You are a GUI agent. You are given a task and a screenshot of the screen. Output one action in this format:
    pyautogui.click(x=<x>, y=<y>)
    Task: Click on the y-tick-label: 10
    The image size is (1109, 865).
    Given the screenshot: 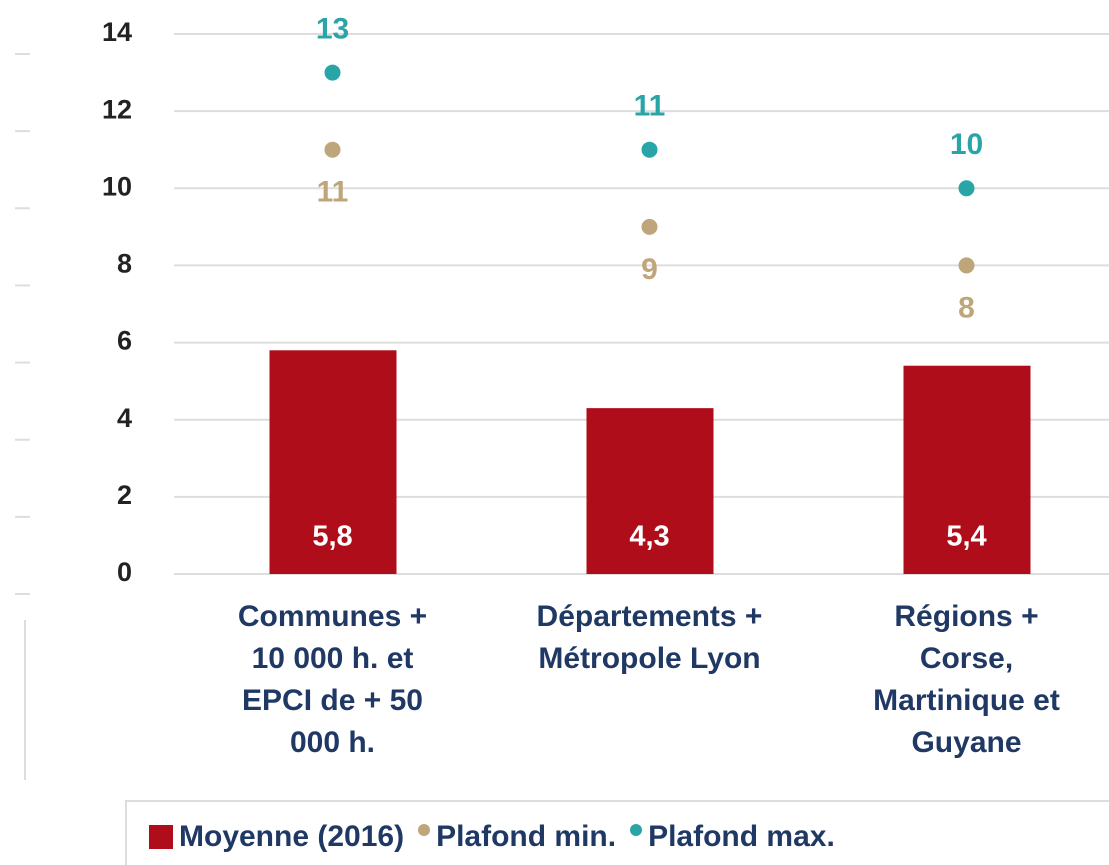 What is the action you would take?
    pyautogui.click(x=117, y=186)
    